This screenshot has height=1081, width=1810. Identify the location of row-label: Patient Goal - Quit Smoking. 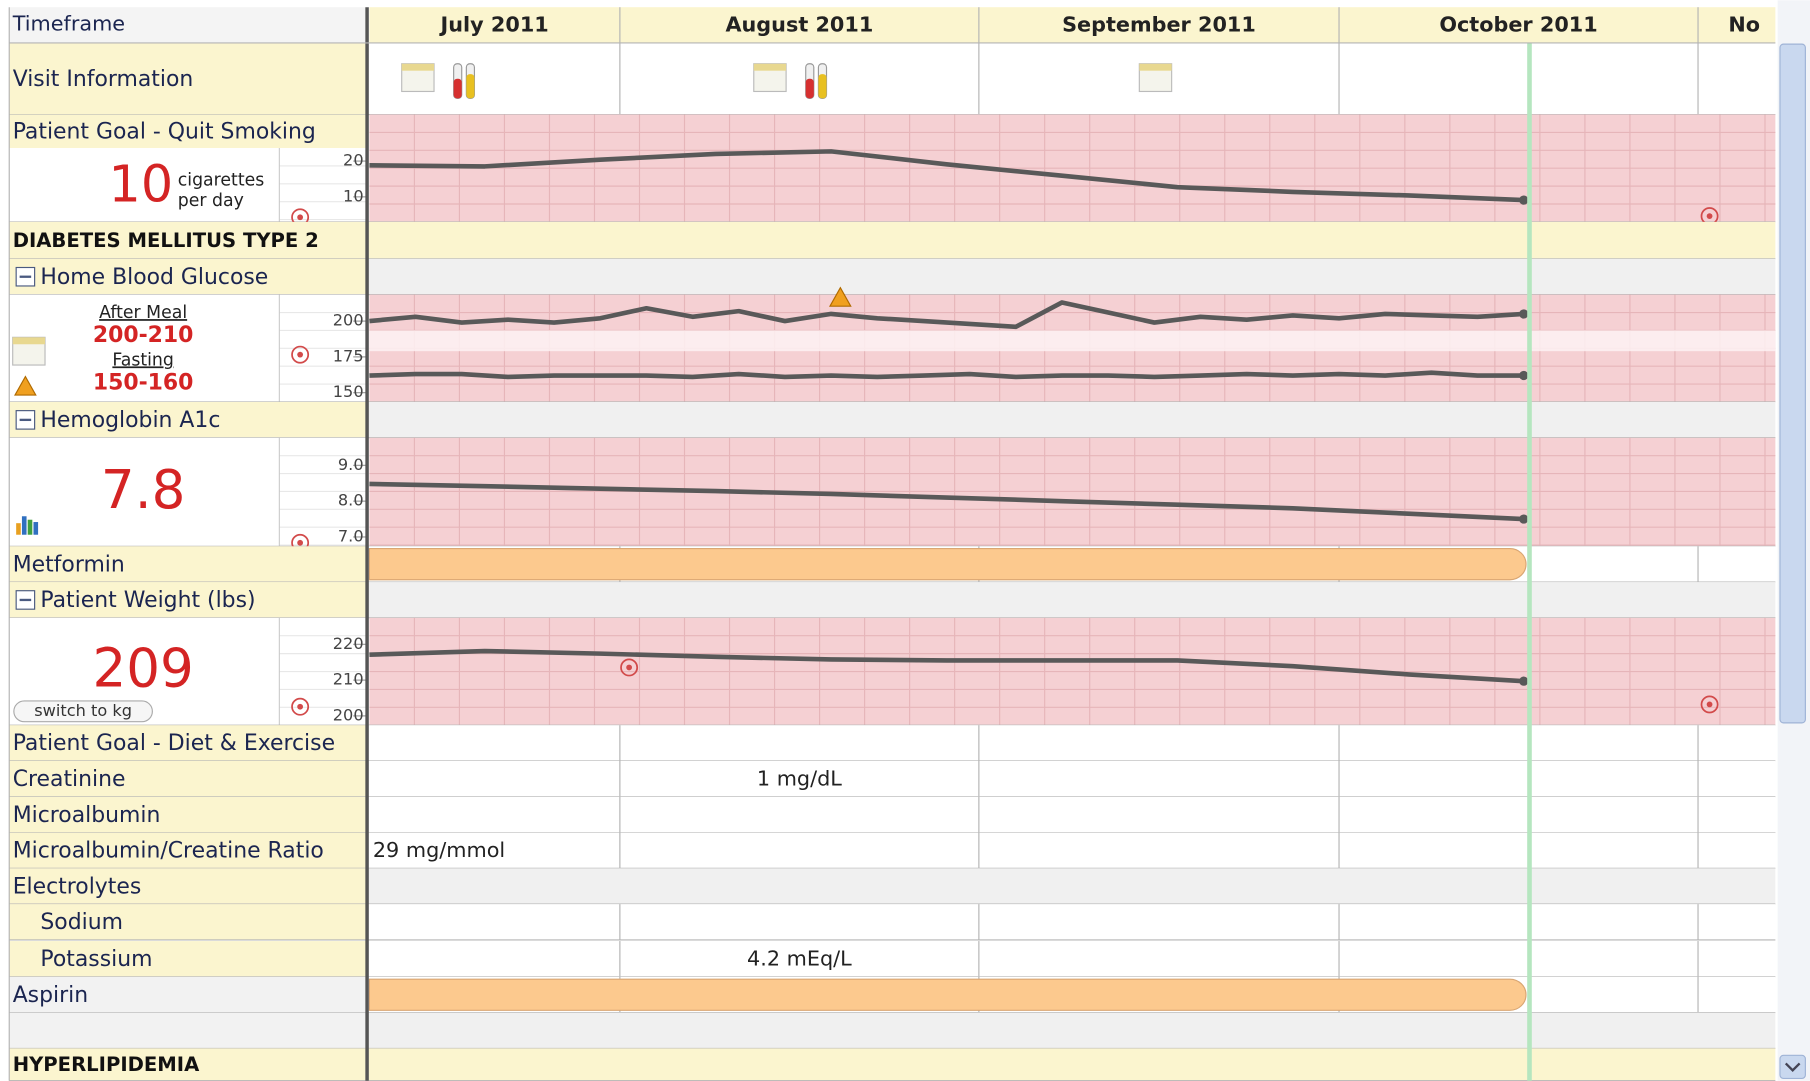
(164, 131).